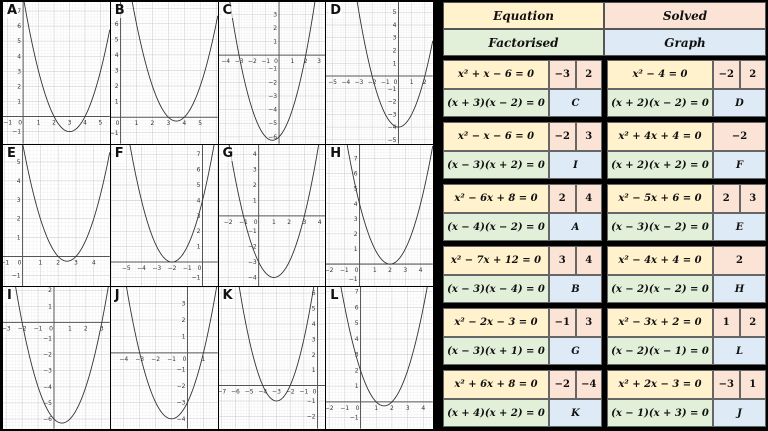 The height and width of the screenshot is (431, 768). What do you see at coordinates (379, 215) in the screenshot?
I see `graph-panel-h: −2 −1 0 1 2 3 4 −1 1 2 3 4 5 6 7 H` at bounding box center [379, 215].